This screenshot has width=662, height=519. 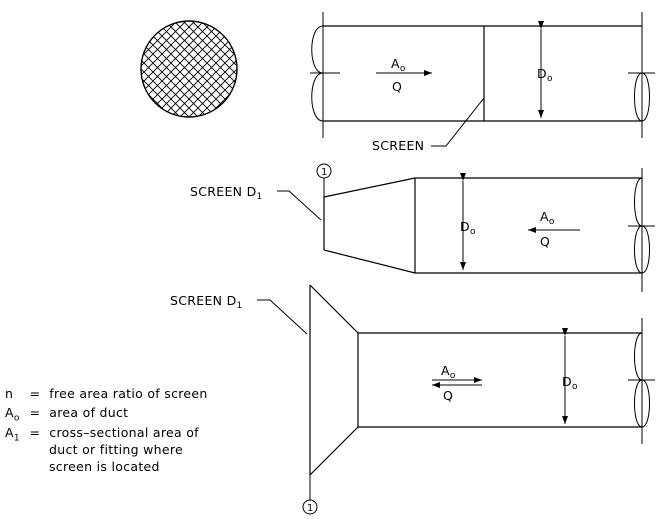 I want to click on screen-leader, so click(x=458, y=122).